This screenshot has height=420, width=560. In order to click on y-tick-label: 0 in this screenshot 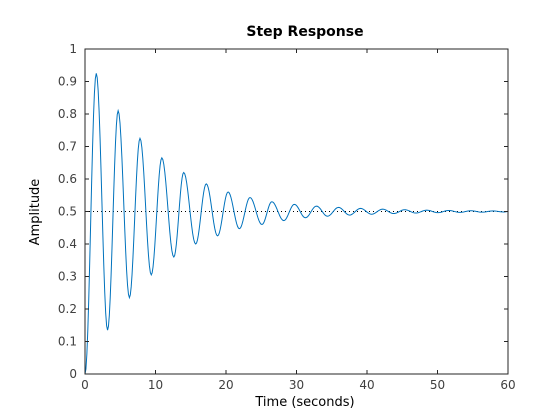, I will do `click(73, 374)`.